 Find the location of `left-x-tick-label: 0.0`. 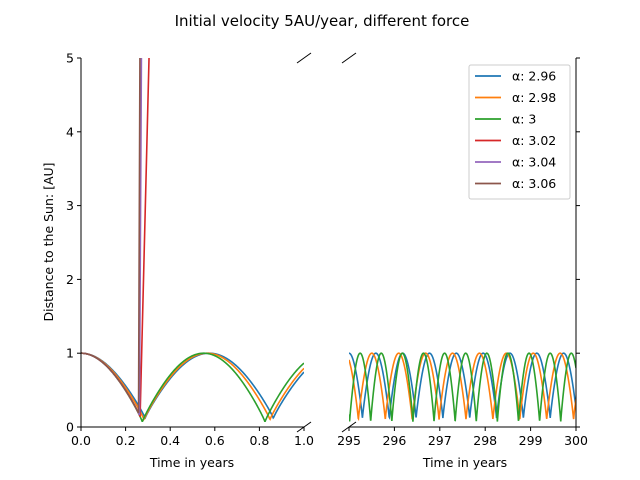

left-x-tick-label: 0.0 is located at coordinates (81, 440).